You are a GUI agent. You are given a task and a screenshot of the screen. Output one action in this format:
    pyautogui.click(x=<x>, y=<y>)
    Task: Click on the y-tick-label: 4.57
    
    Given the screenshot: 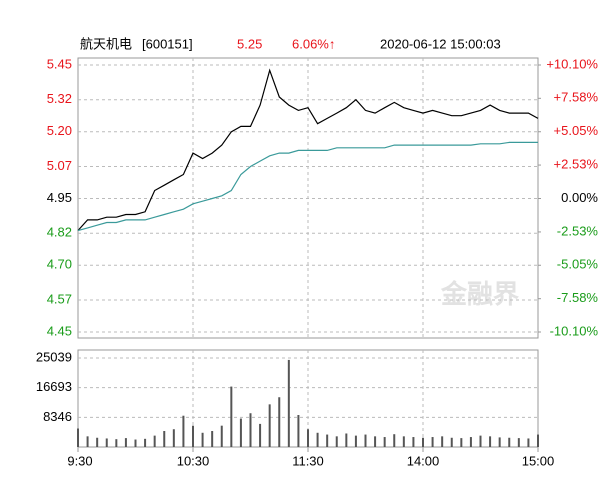 What is the action you would take?
    pyautogui.click(x=59, y=298)
    